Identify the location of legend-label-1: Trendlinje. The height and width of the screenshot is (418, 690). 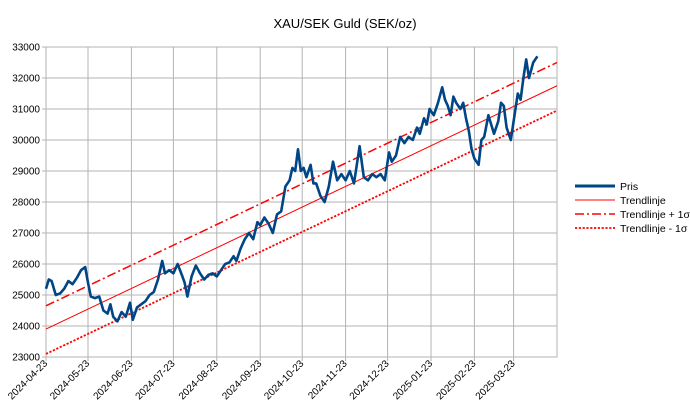
(643, 201).